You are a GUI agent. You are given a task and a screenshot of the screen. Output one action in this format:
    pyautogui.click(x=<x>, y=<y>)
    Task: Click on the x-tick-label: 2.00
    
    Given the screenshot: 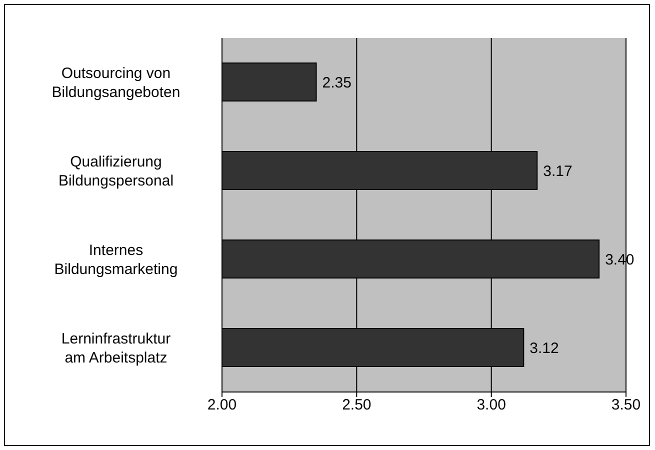 What is the action you would take?
    pyautogui.click(x=222, y=405)
    